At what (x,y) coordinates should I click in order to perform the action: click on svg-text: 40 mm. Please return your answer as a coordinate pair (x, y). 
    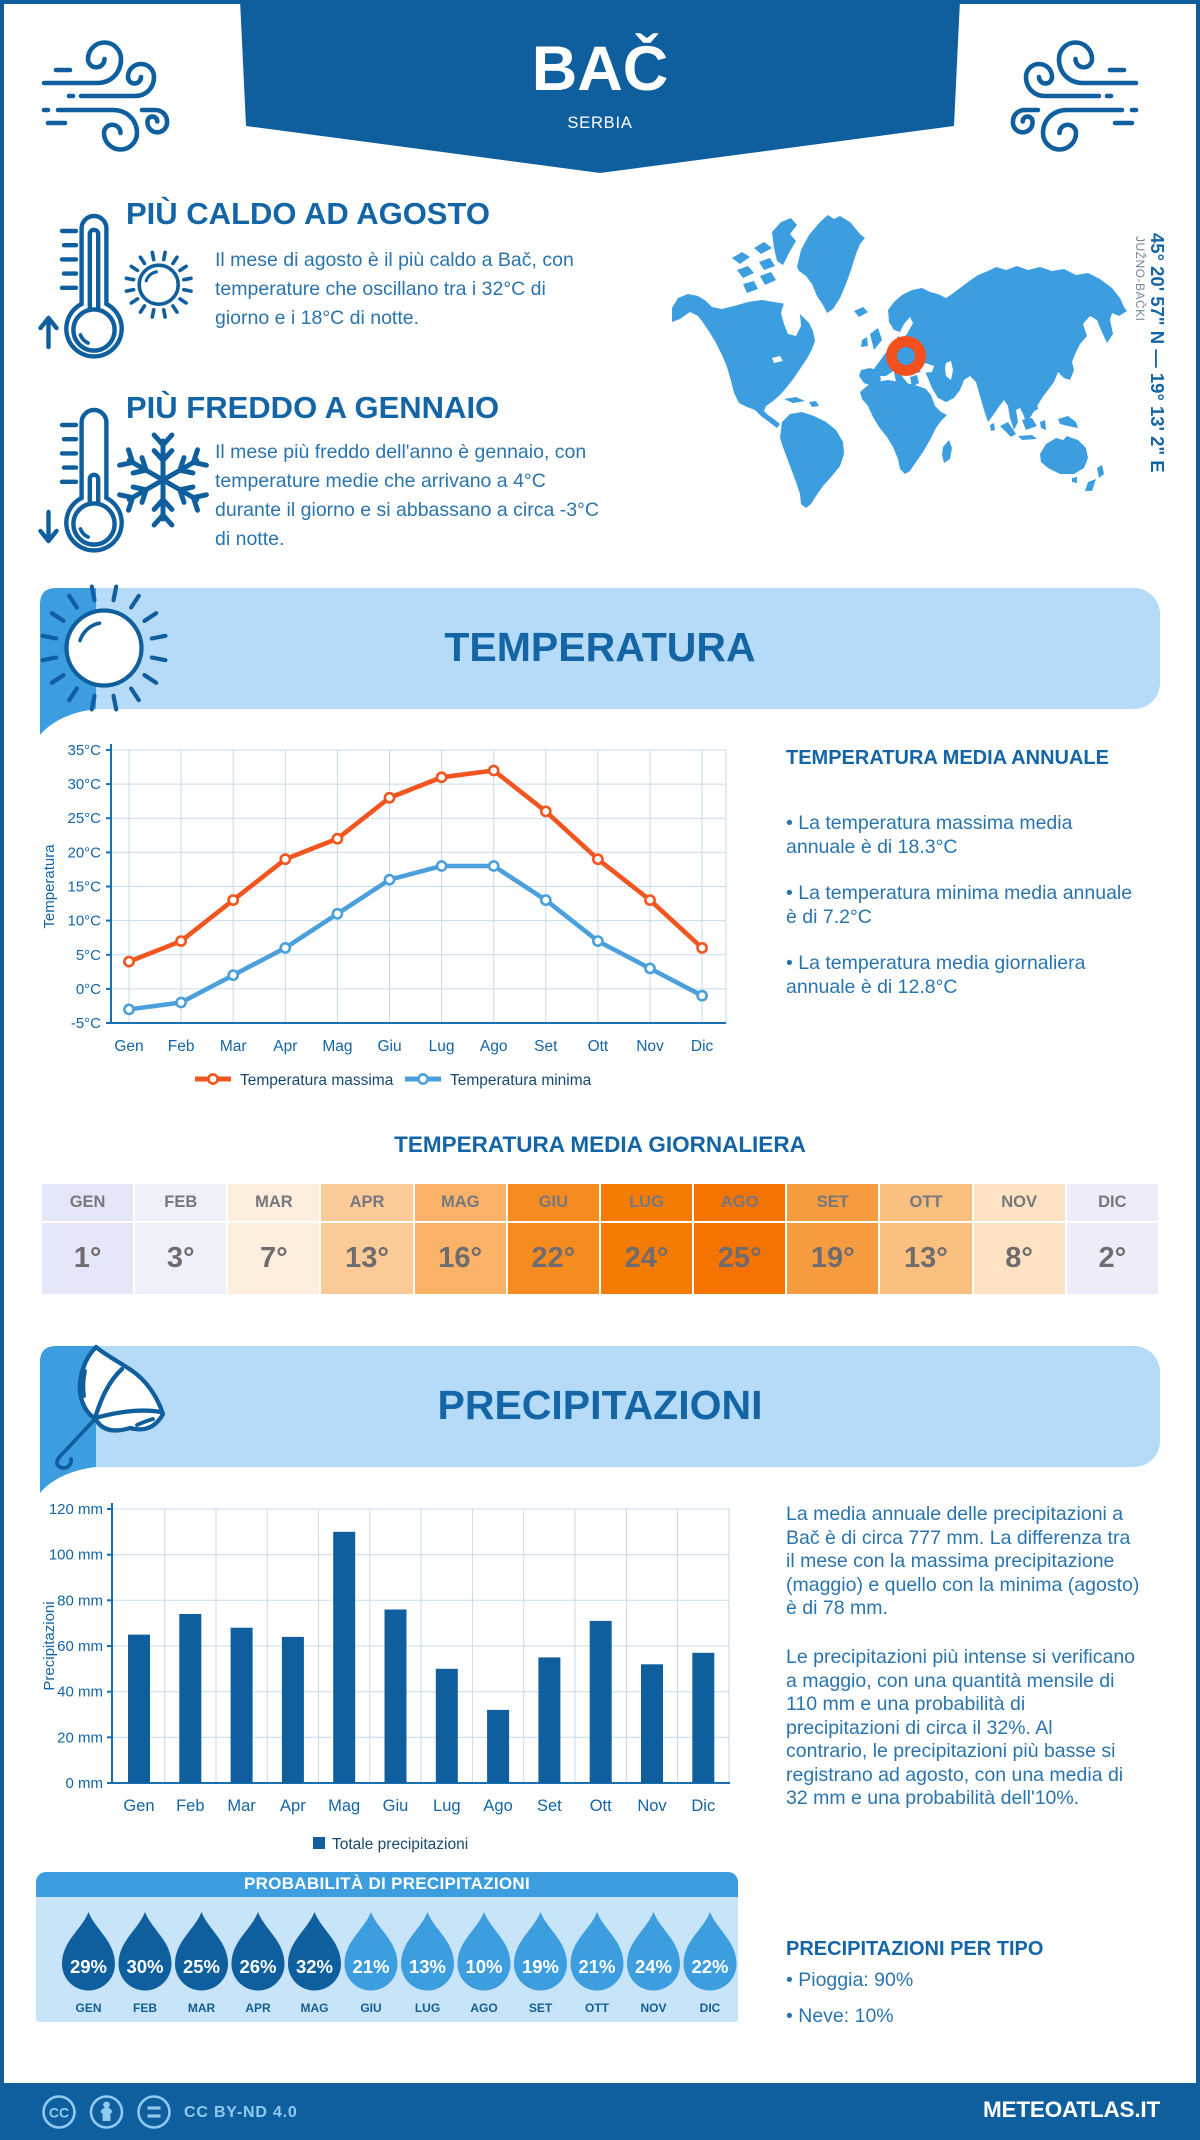
    Looking at the image, I should click on (80, 1692).